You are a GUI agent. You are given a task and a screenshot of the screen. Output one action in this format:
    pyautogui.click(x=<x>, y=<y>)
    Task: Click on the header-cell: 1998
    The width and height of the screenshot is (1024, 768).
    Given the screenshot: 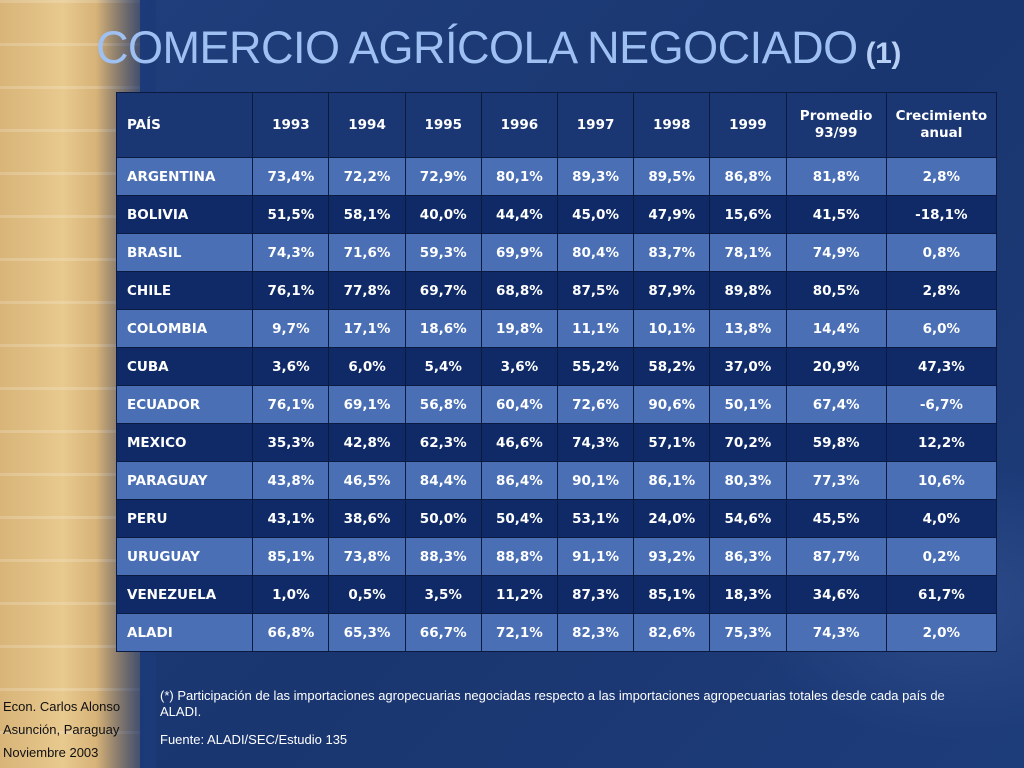 What is the action you would take?
    pyautogui.click(x=672, y=125)
    